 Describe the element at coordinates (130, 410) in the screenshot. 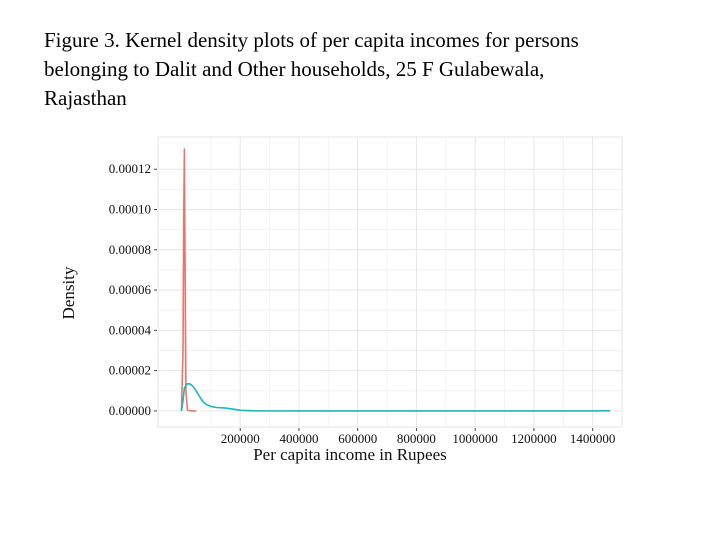

I see `y-tick-label: 0.00000` at that location.